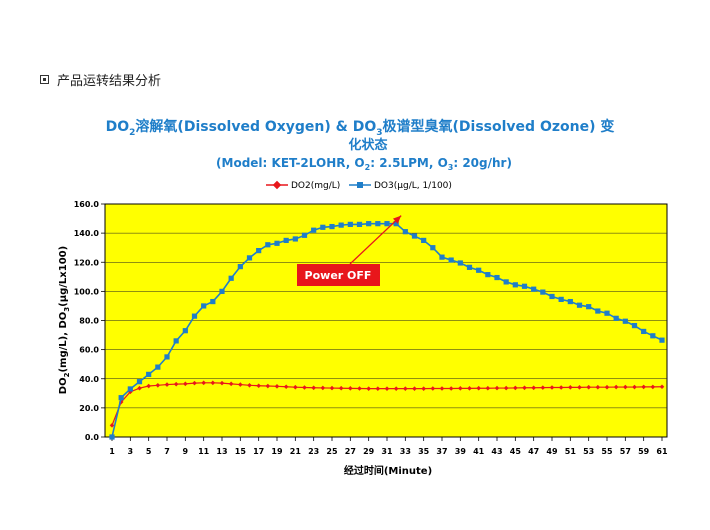 The image size is (710, 530). What do you see at coordinates (350, 451) in the screenshot?
I see `x-tick-label: 27` at bounding box center [350, 451].